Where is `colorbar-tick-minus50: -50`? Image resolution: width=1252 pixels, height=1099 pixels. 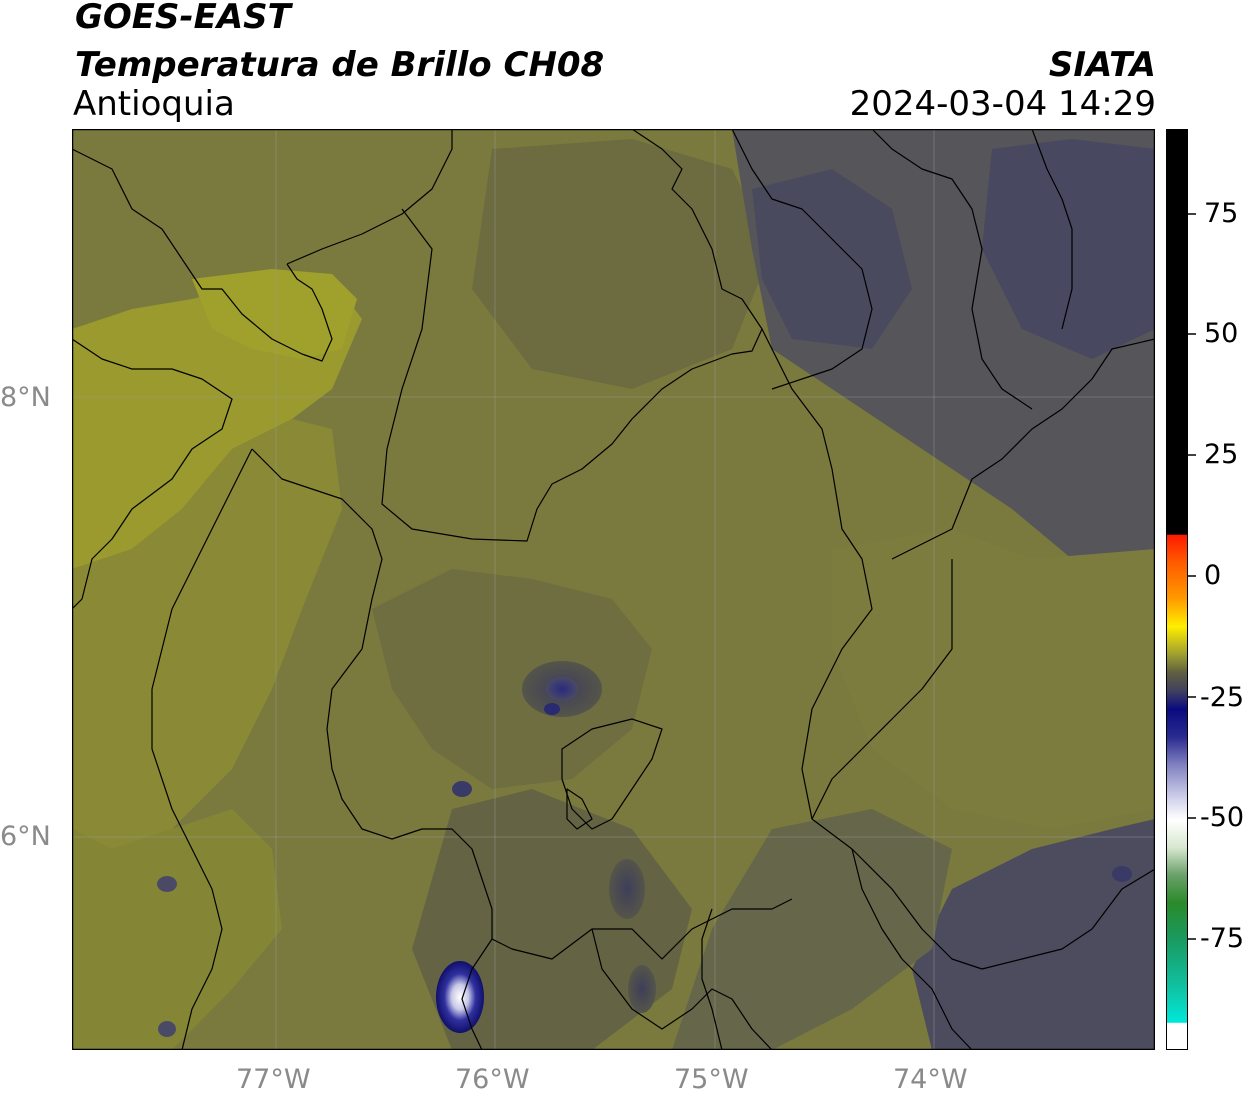 colorbar-tick-minus50: -50 is located at coordinates (1222, 817).